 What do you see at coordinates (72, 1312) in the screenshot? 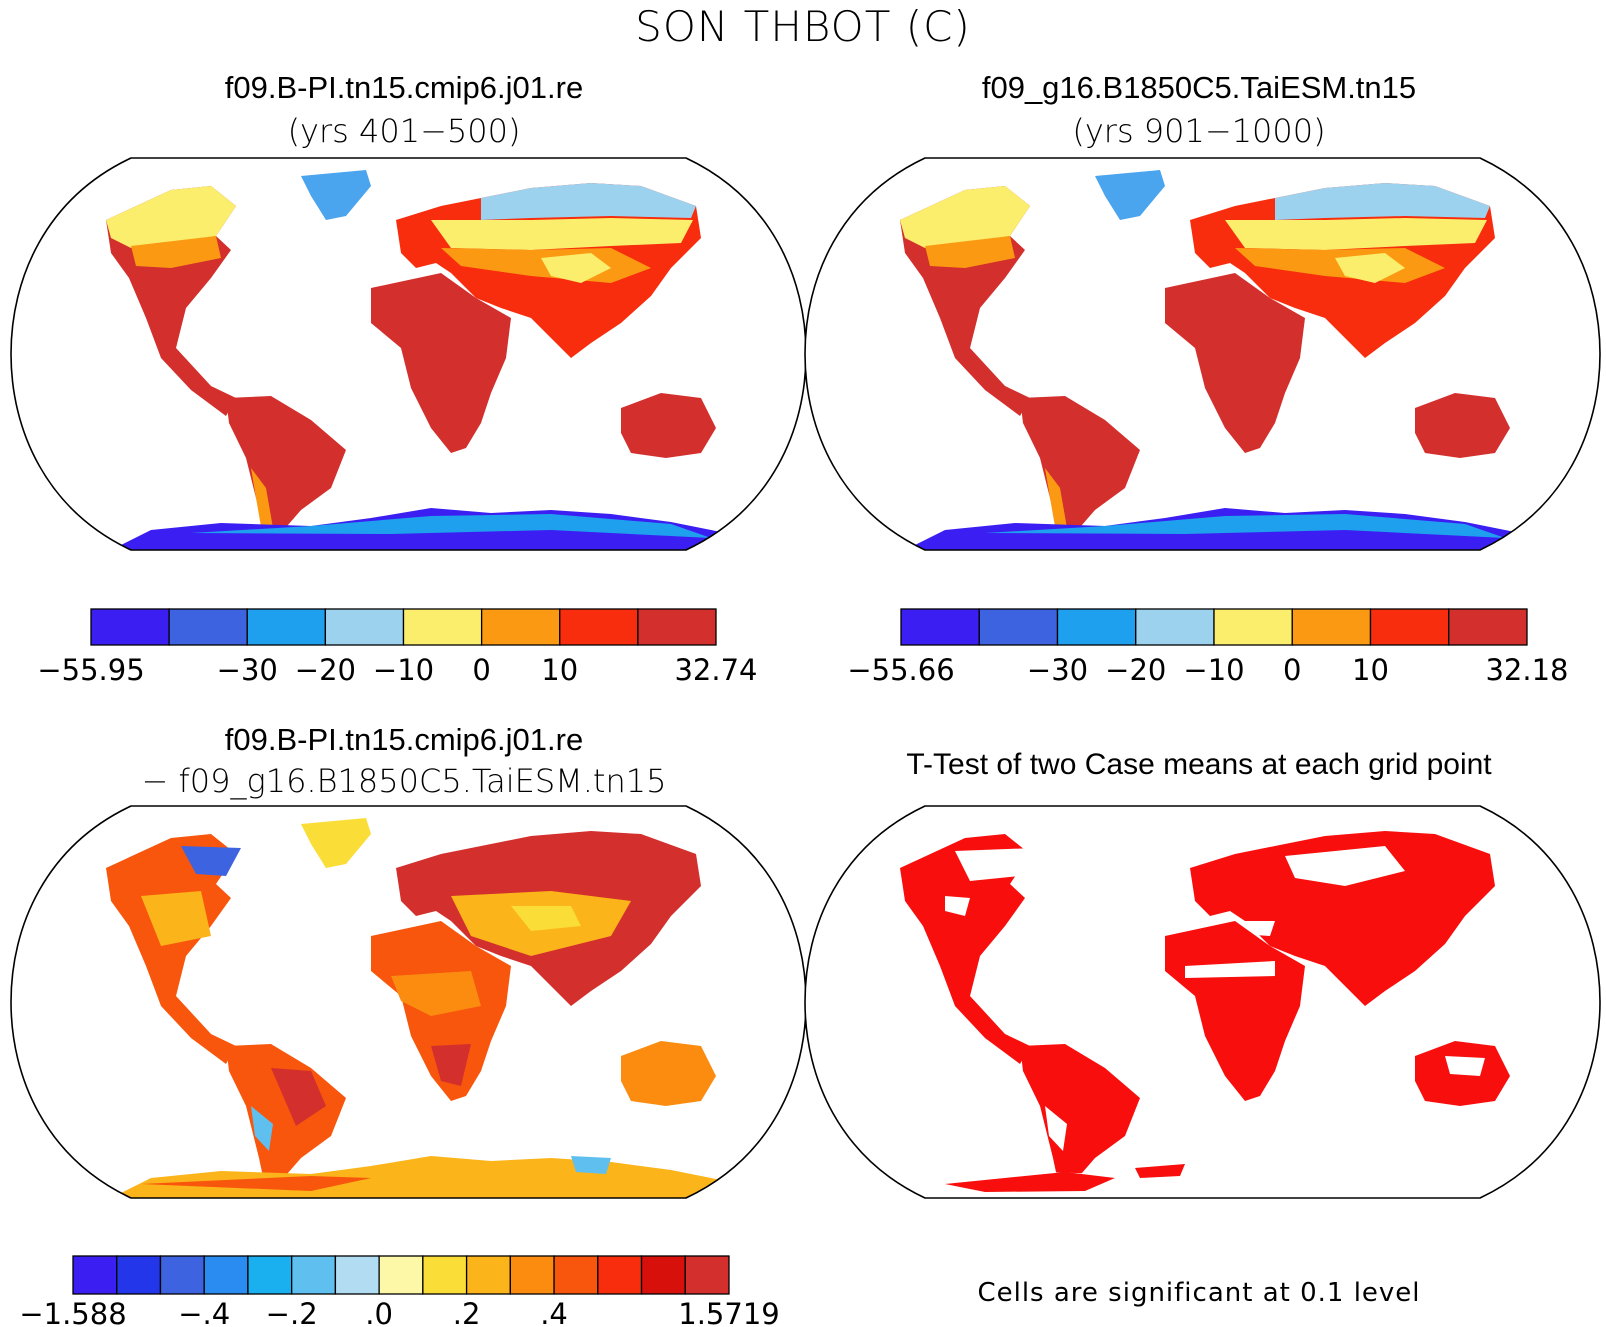
I see `colorbar-tick-label: −1.588` at bounding box center [72, 1312].